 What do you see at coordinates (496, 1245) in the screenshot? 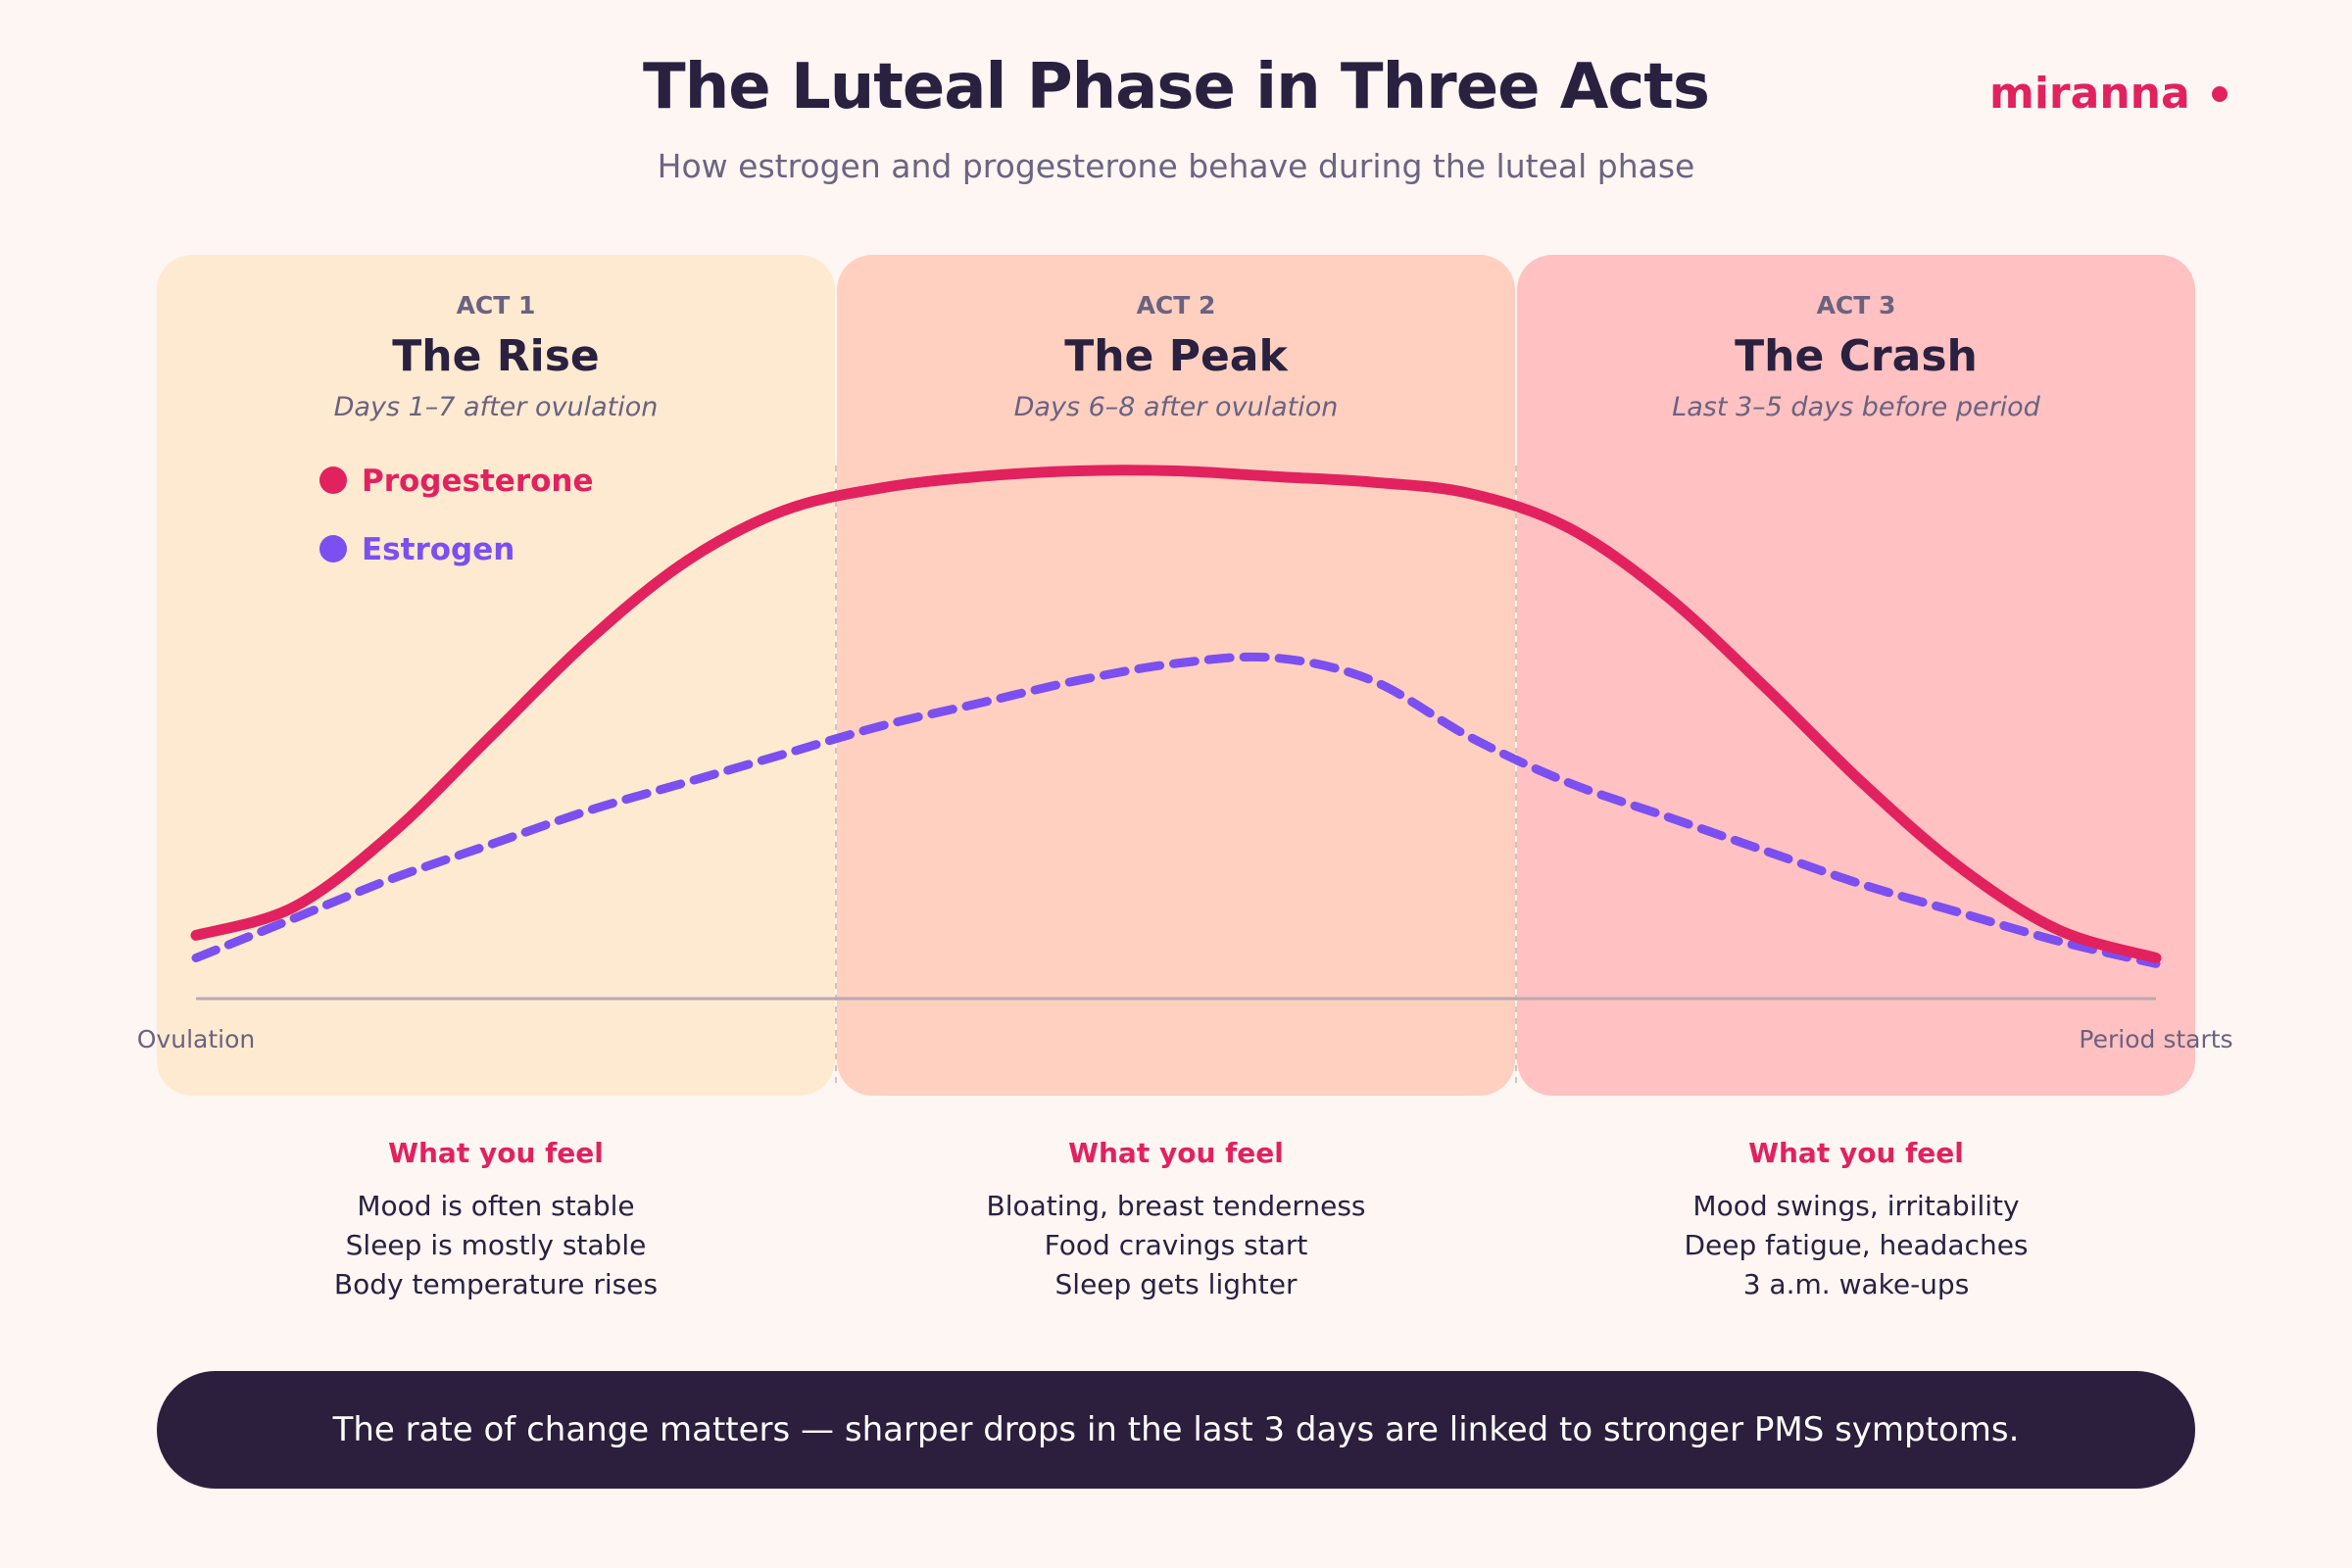
I see `act1-feel-item: Sleep is mostly stable` at bounding box center [496, 1245].